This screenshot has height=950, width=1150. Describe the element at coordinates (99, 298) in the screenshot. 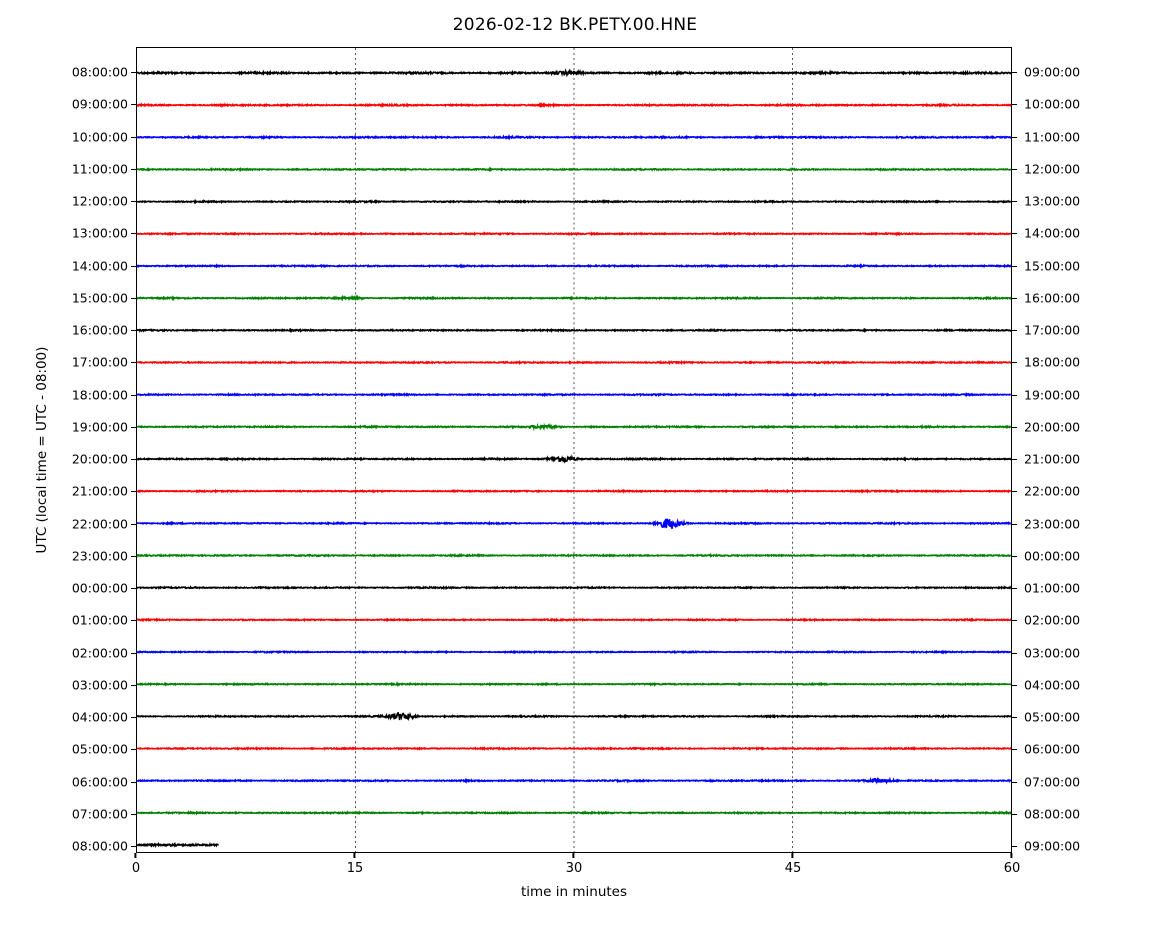

I see `left-tick-label-7: 15:00:00` at that location.